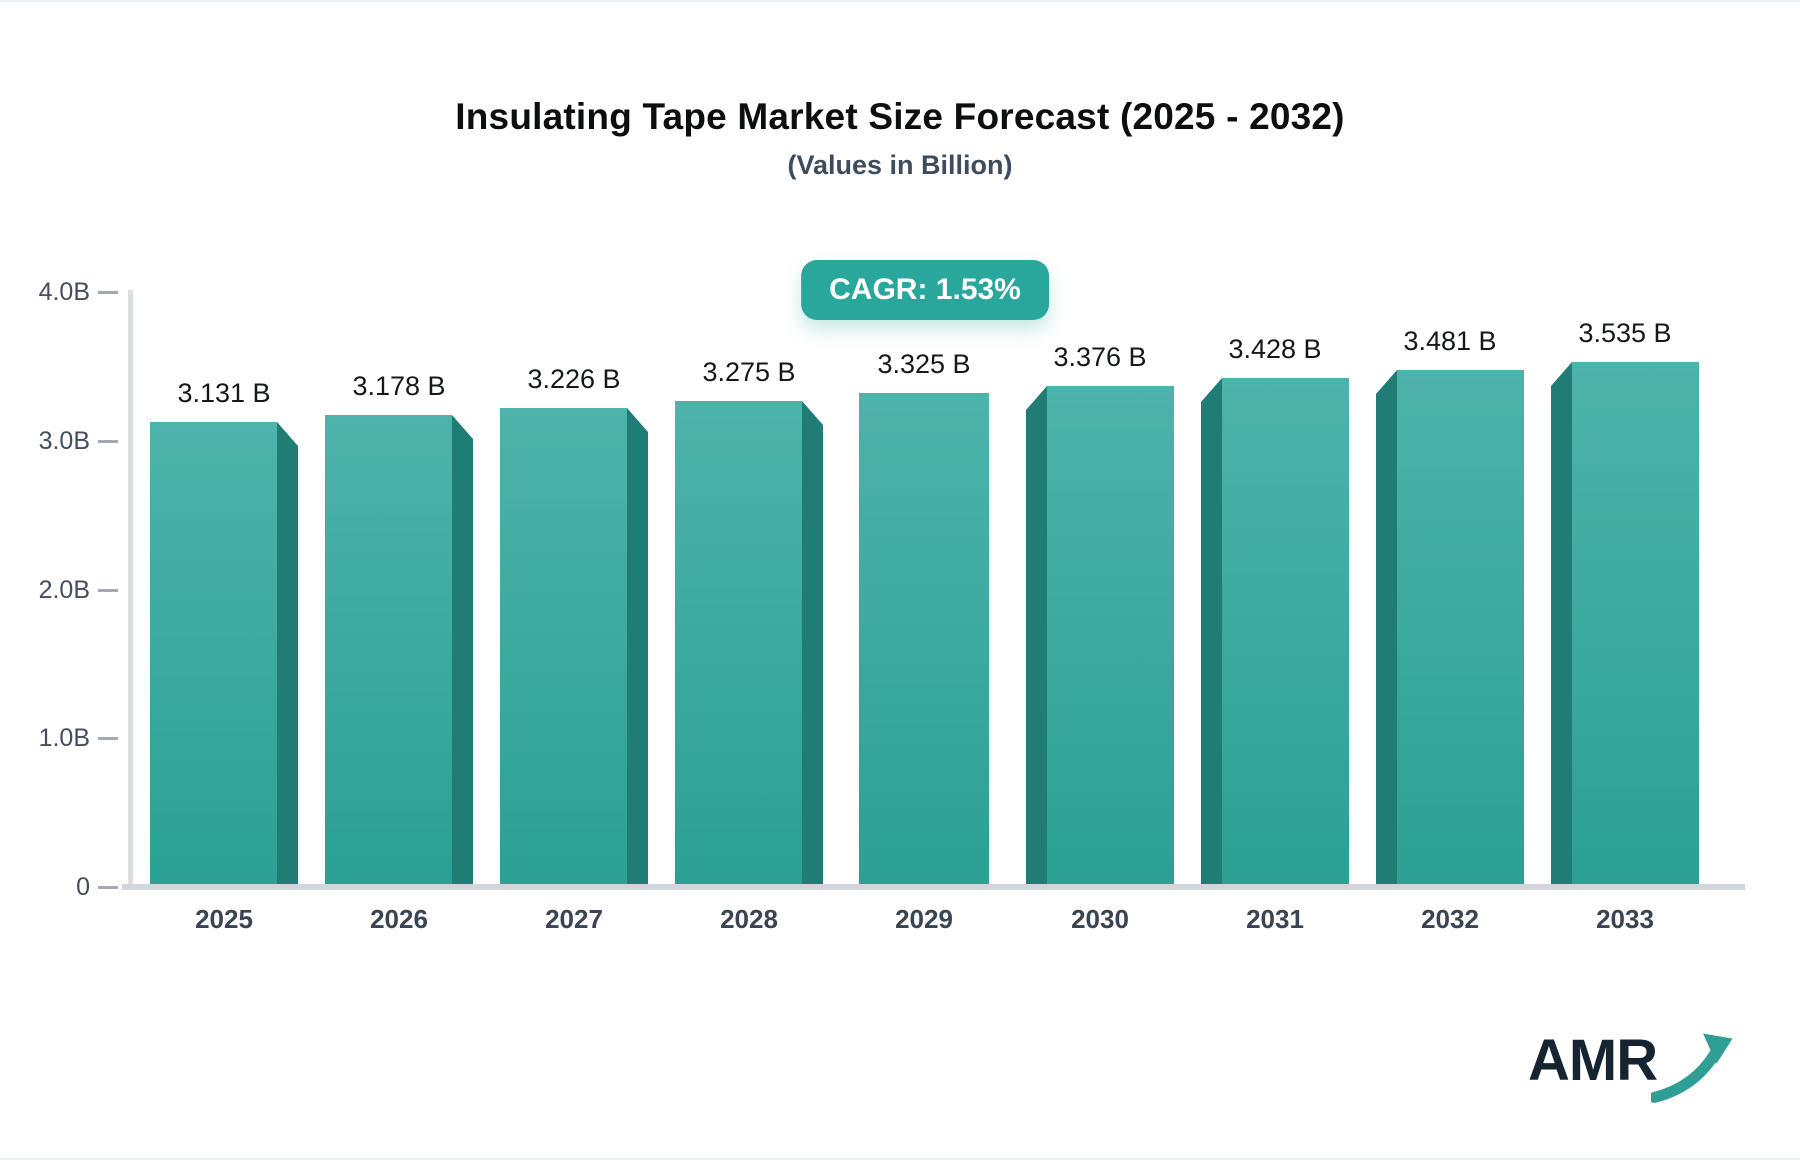 This screenshot has height=1160, width=1800. I want to click on y-tick-label-3.0B: 3.0B, so click(64, 441).